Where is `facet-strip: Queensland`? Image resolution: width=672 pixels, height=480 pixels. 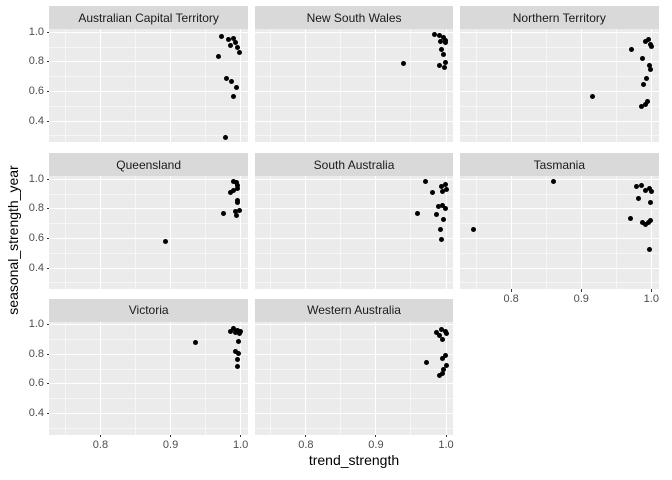 facet-strip: Queensland is located at coordinates (148, 164).